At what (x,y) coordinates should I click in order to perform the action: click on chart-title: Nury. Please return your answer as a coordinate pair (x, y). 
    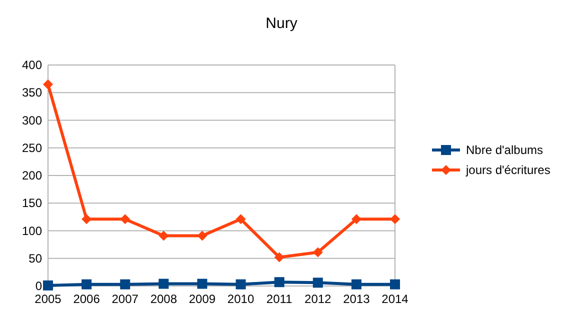
    Looking at the image, I should click on (282, 23).